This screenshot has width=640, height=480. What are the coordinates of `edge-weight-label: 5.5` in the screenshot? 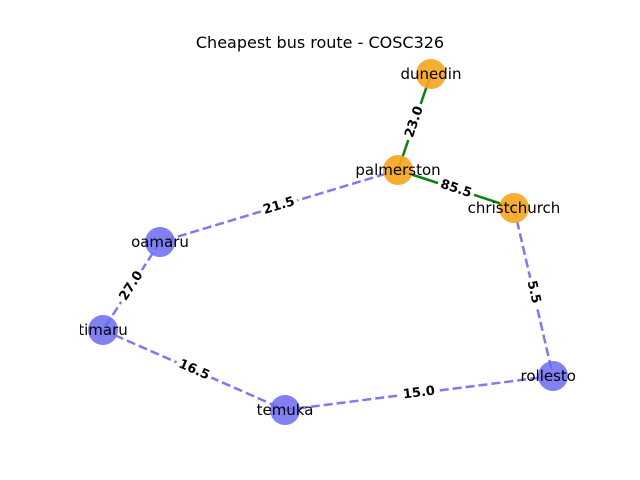 It's located at (534, 292).